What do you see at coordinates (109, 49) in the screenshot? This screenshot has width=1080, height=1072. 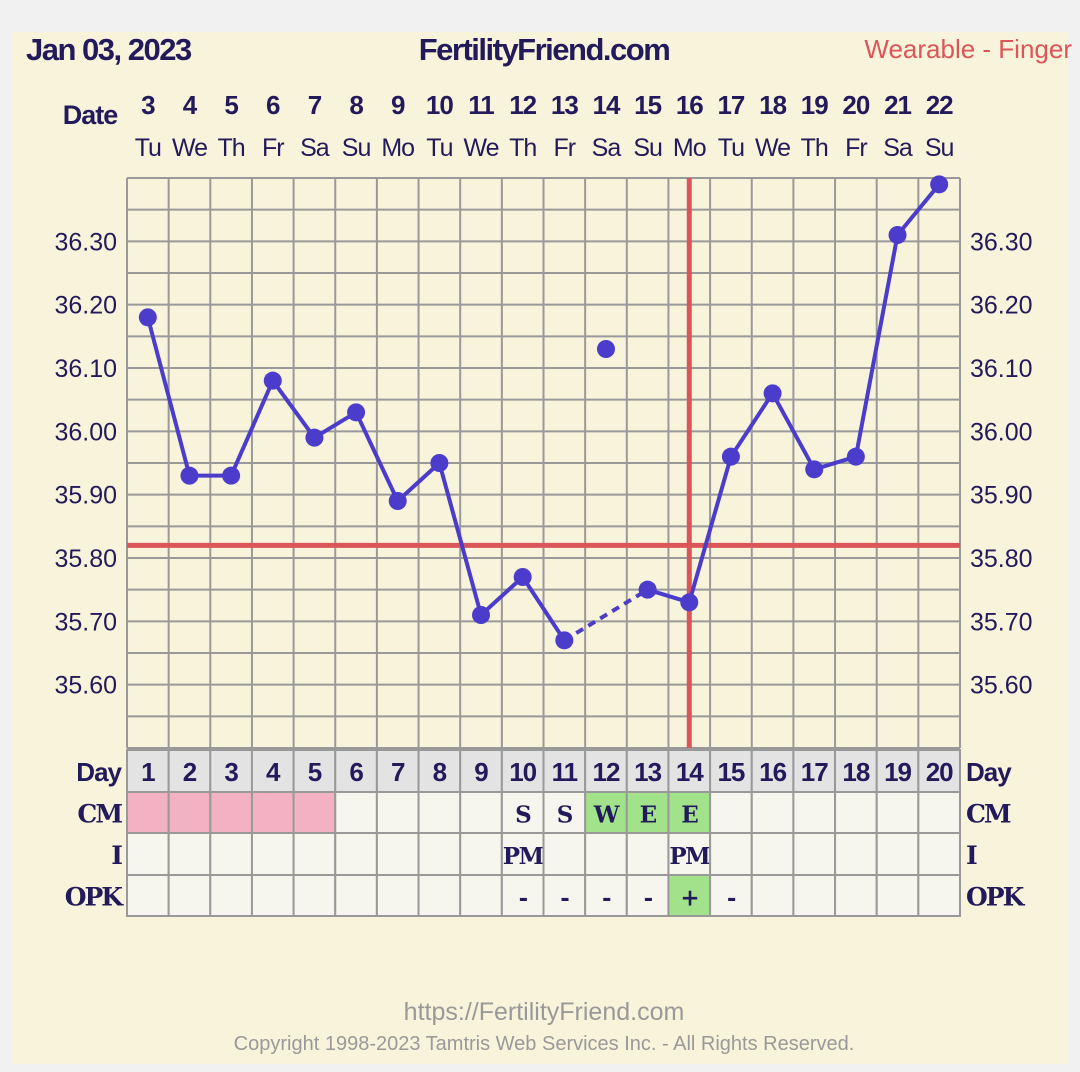 I see `chart-date: Jan 03, 2023` at bounding box center [109, 49].